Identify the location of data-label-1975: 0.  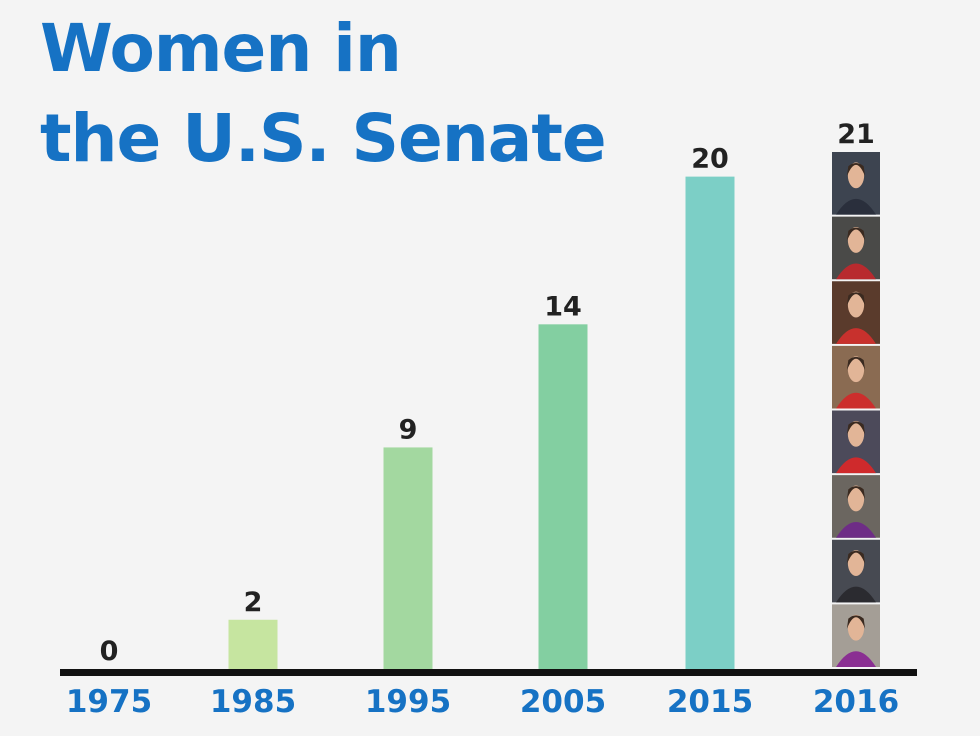
(109, 651).